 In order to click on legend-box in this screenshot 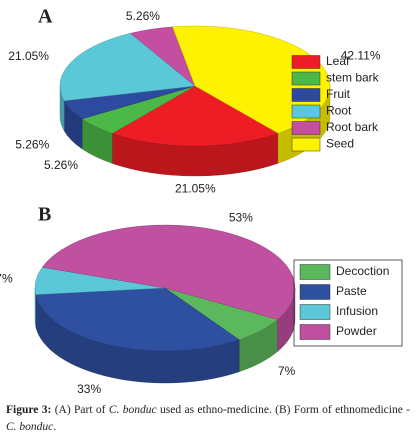, I will do `click(348, 303)`.